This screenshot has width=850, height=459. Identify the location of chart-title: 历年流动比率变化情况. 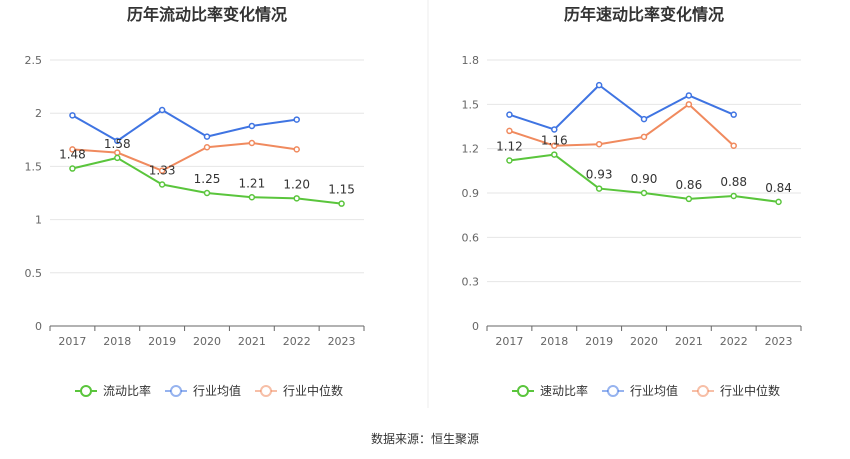
(207, 14).